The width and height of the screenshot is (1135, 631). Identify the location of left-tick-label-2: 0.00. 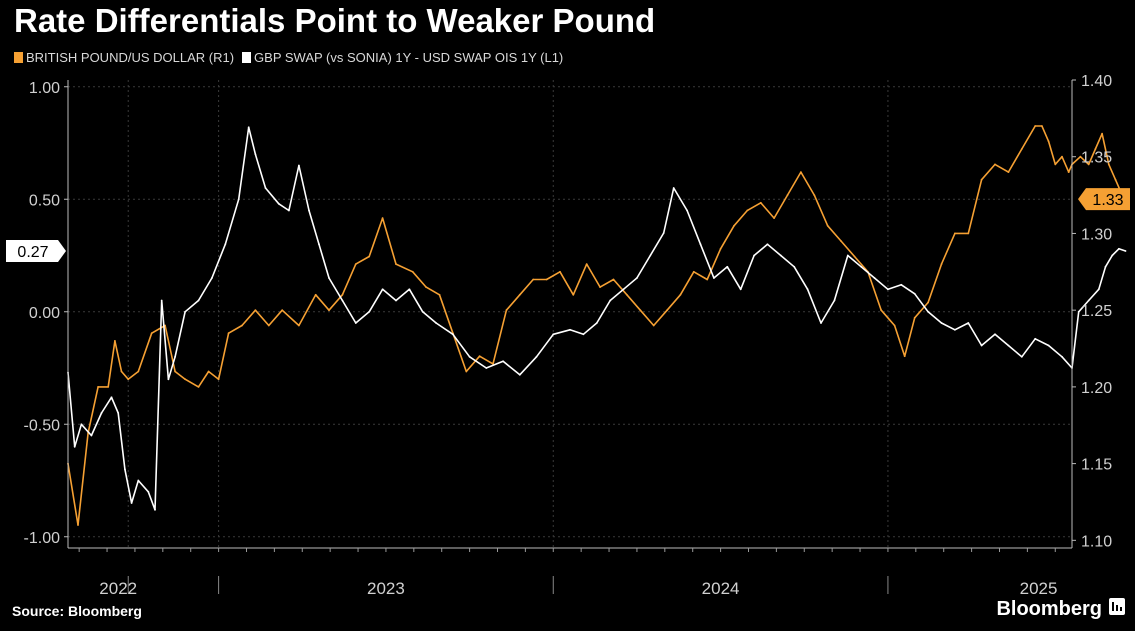
(44, 313).